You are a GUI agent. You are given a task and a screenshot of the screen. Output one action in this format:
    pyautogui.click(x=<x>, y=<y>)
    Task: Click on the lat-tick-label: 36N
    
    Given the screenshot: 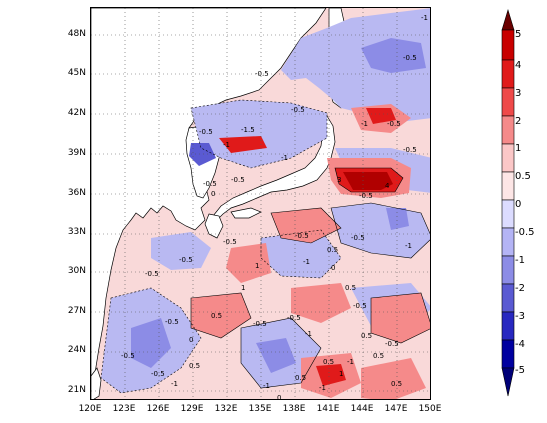 What is the action you would take?
    pyautogui.click(x=76, y=193)
    